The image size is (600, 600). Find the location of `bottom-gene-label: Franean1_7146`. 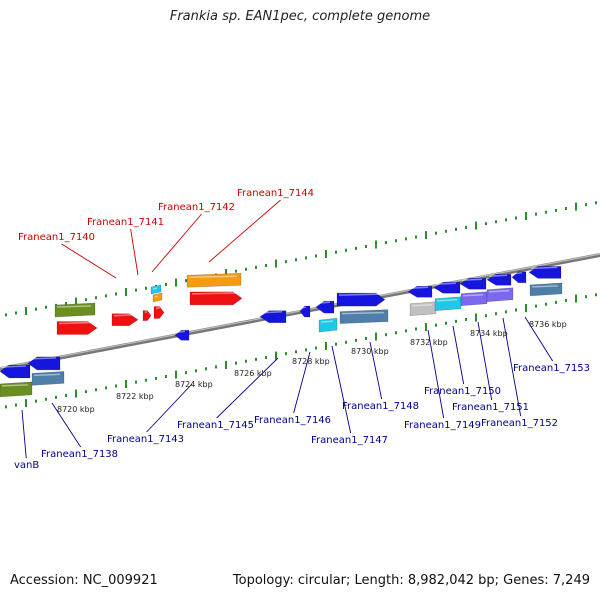

bottom-gene-label: Franean1_7146 is located at coordinates (292, 420).